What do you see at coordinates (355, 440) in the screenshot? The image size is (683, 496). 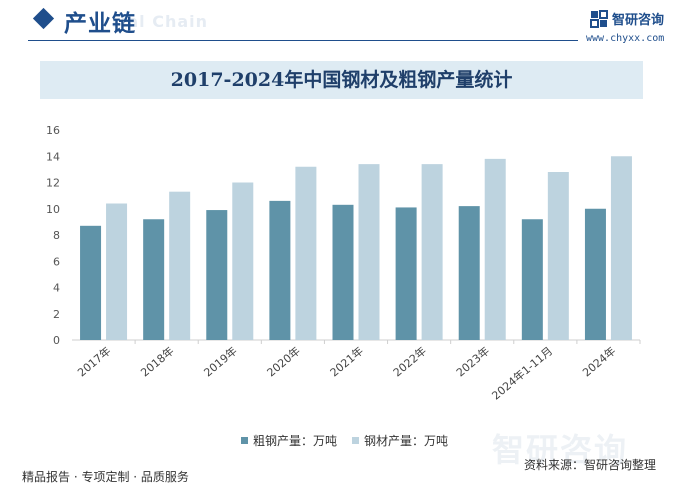 I see `legend-swatch-steel-products` at bounding box center [355, 440].